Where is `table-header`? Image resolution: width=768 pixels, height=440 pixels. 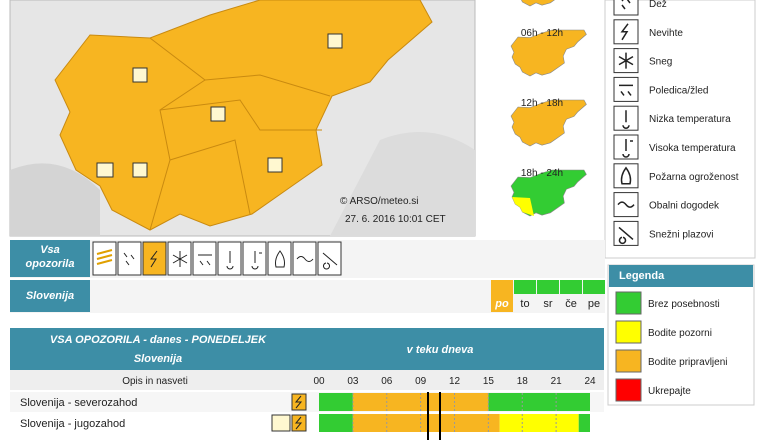
table-header is located at coordinates (307, 349).